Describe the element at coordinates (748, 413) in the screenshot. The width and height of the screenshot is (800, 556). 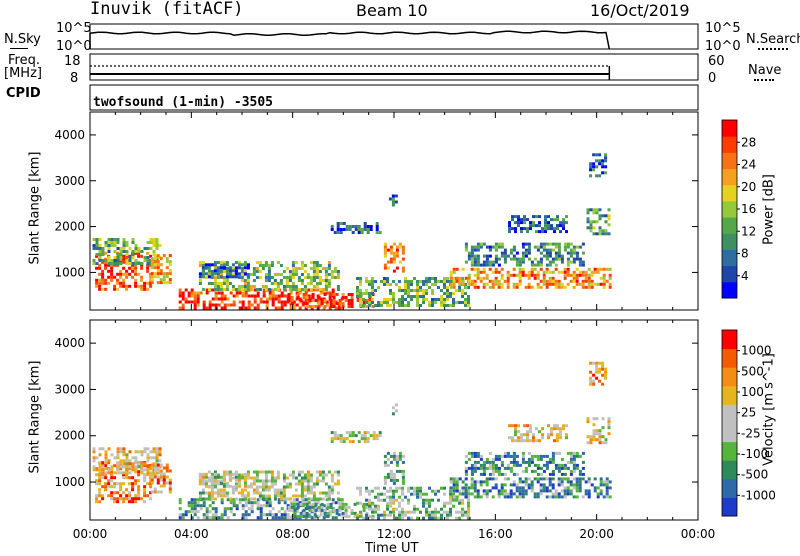
I see `velocity-colorbar-tick-label: 25` at that location.